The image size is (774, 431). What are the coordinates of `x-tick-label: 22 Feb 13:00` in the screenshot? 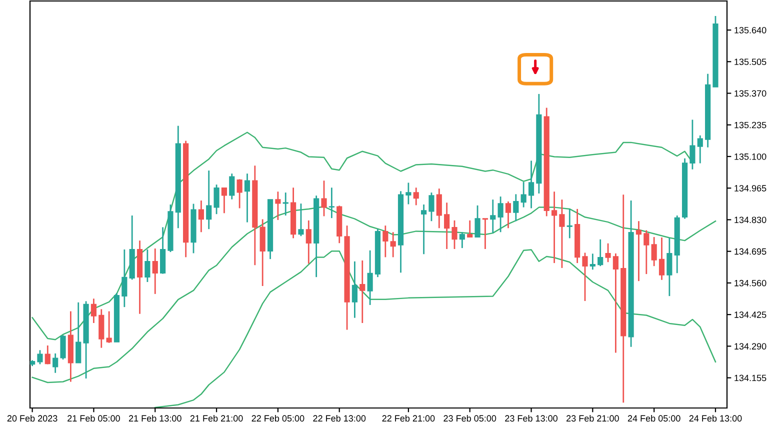 It's located at (339, 418).